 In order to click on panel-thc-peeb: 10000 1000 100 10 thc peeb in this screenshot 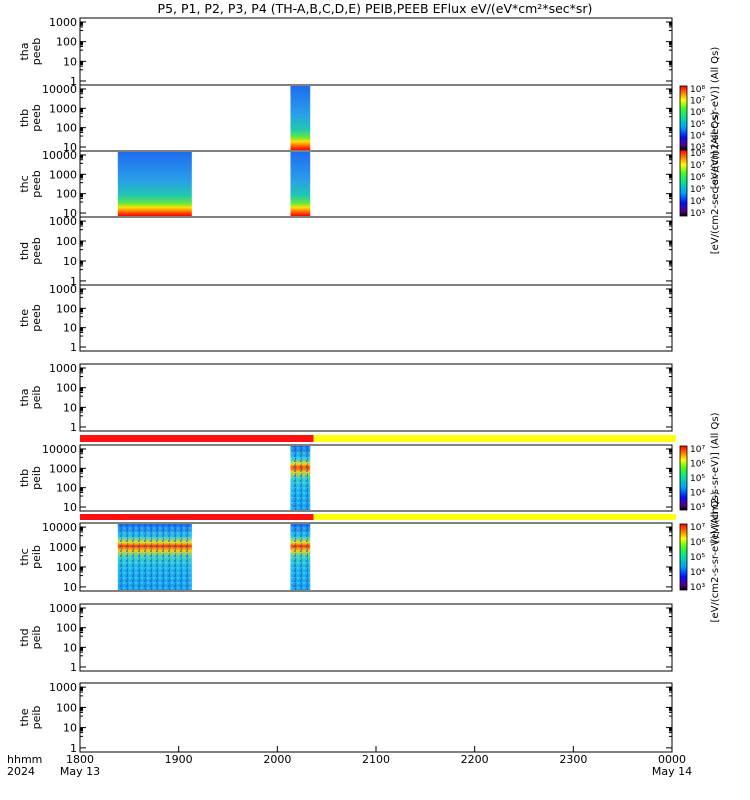, I will do `click(345, 184)`.